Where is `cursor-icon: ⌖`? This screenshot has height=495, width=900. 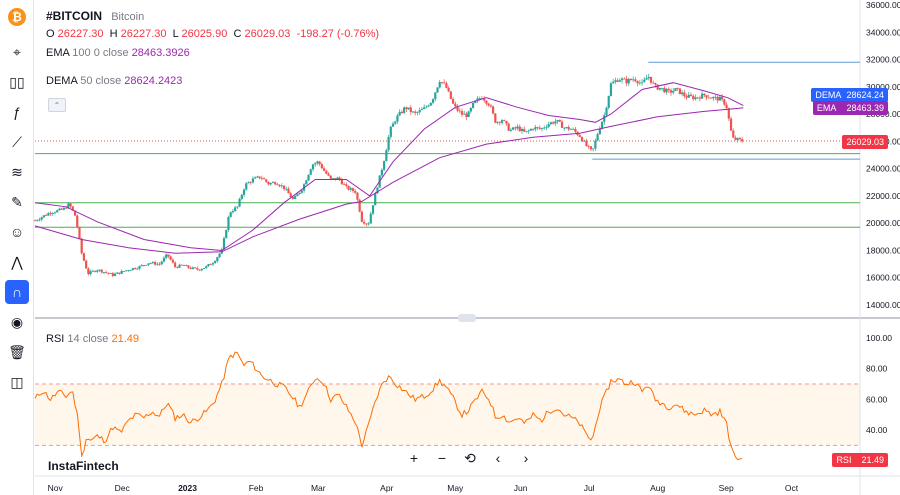 cursor-icon: ⌖ is located at coordinates (17, 51).